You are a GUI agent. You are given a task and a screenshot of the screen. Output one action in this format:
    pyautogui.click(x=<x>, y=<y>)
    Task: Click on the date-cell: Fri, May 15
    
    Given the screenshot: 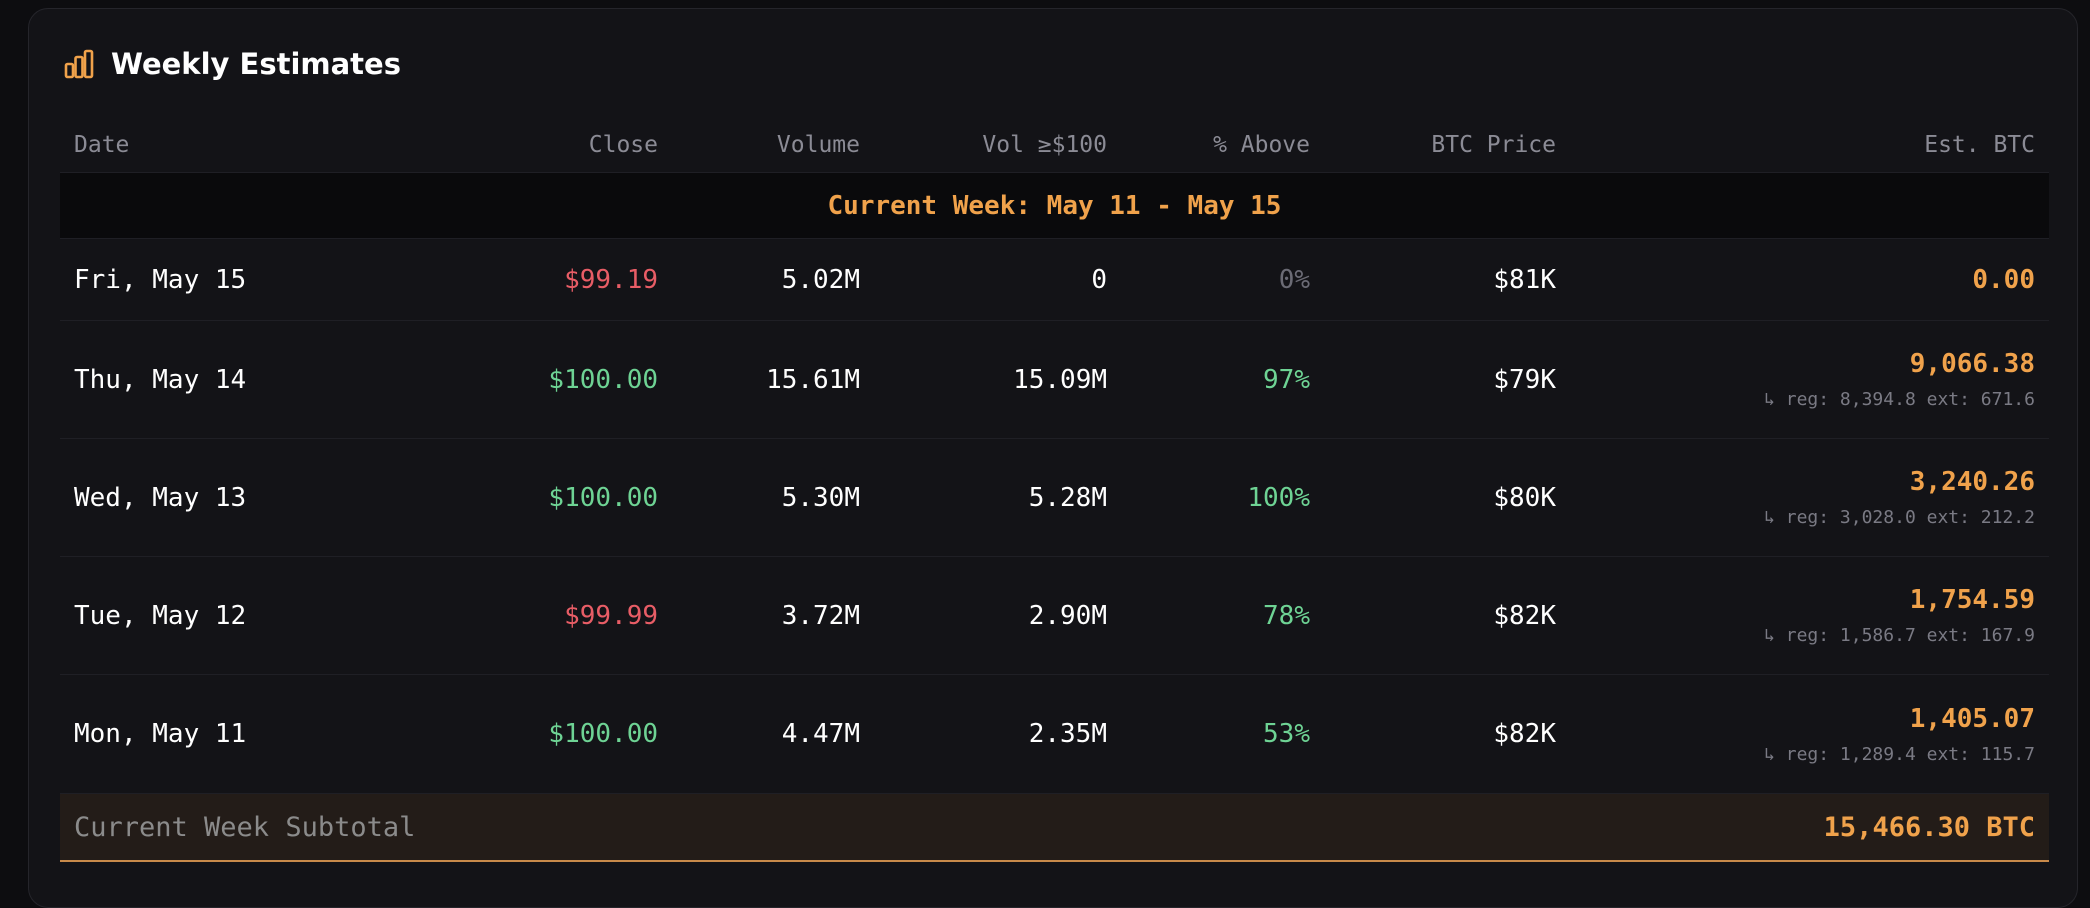 What is the action you would take?
    pyautogui.click(x=160, y=279)
    